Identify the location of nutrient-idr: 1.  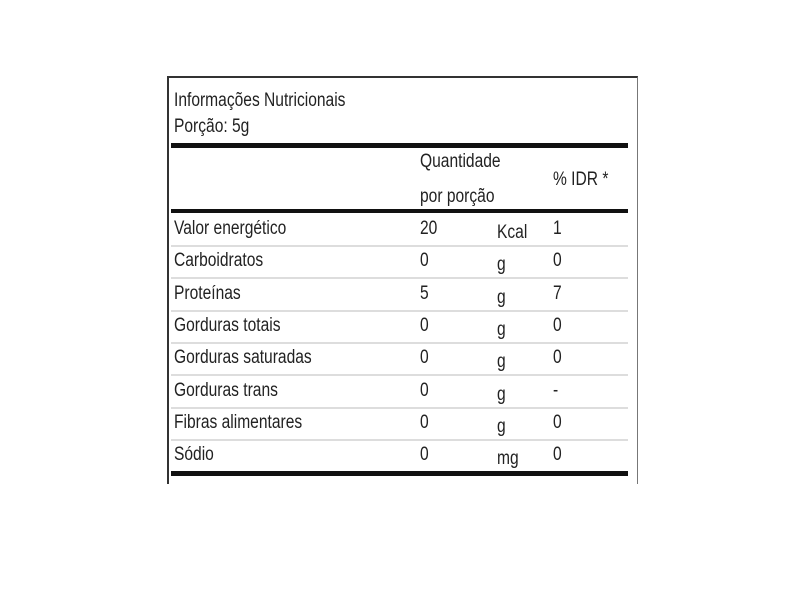
(557, 228).